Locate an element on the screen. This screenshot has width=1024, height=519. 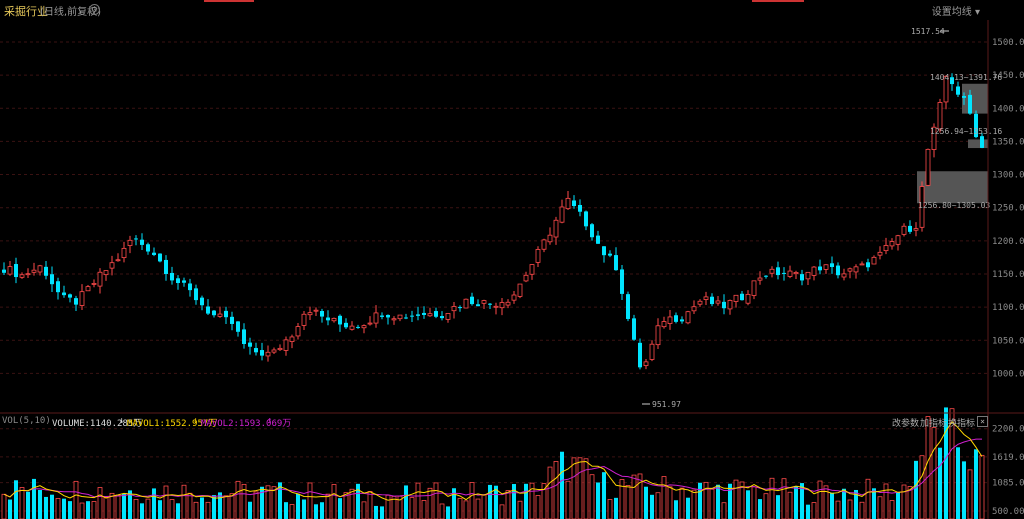
vol-indicator-name: VOL(5,10) is located at coordinates (26, 421).